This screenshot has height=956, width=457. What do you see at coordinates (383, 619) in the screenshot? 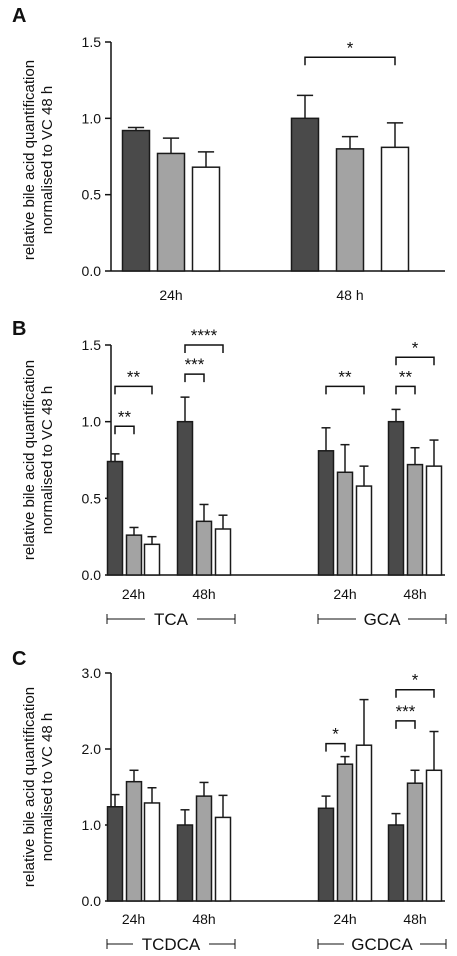
I see `compound-label: GCA` at bounding box center [383, 619].